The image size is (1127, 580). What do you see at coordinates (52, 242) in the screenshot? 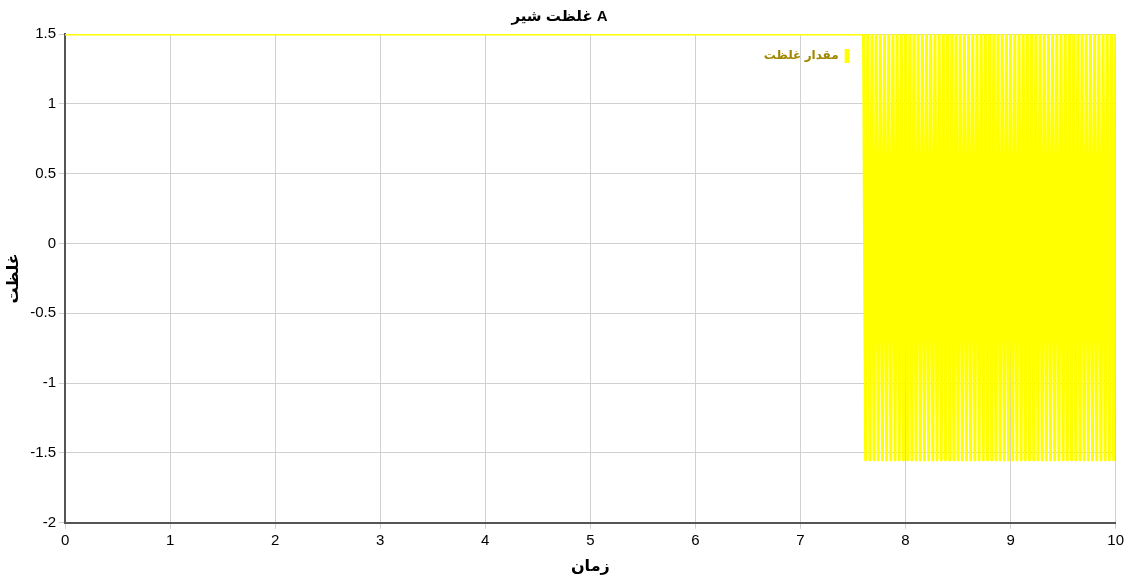
I see `y-tick-label: 0` at bounding box center [52, 242].